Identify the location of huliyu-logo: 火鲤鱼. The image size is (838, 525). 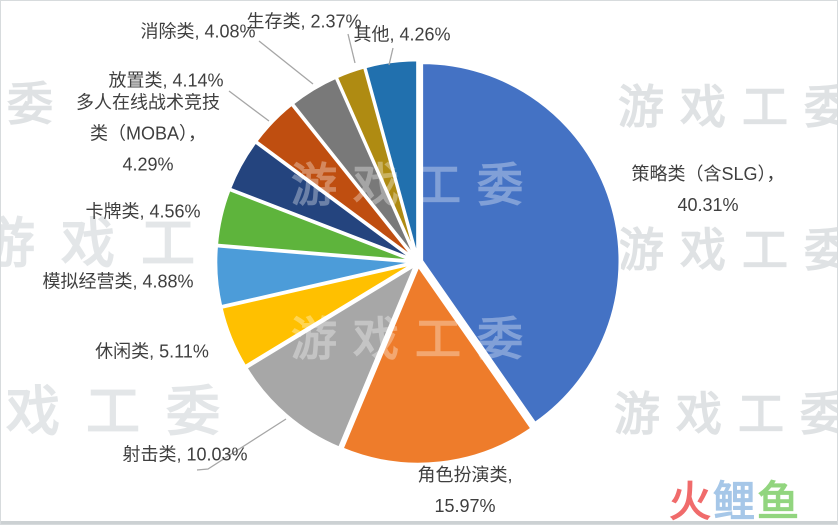
(735, 502).